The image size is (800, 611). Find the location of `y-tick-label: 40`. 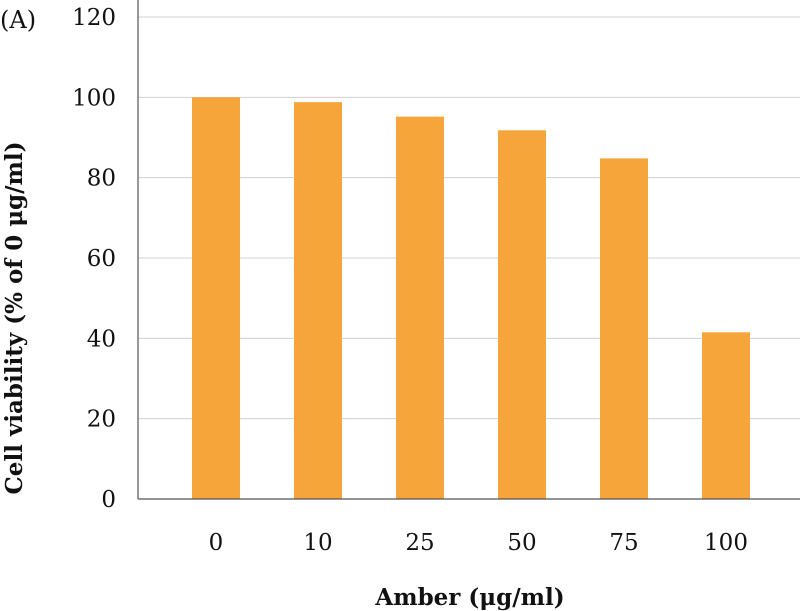

y-tick-label: 40 is located at coordinates (101, 339).